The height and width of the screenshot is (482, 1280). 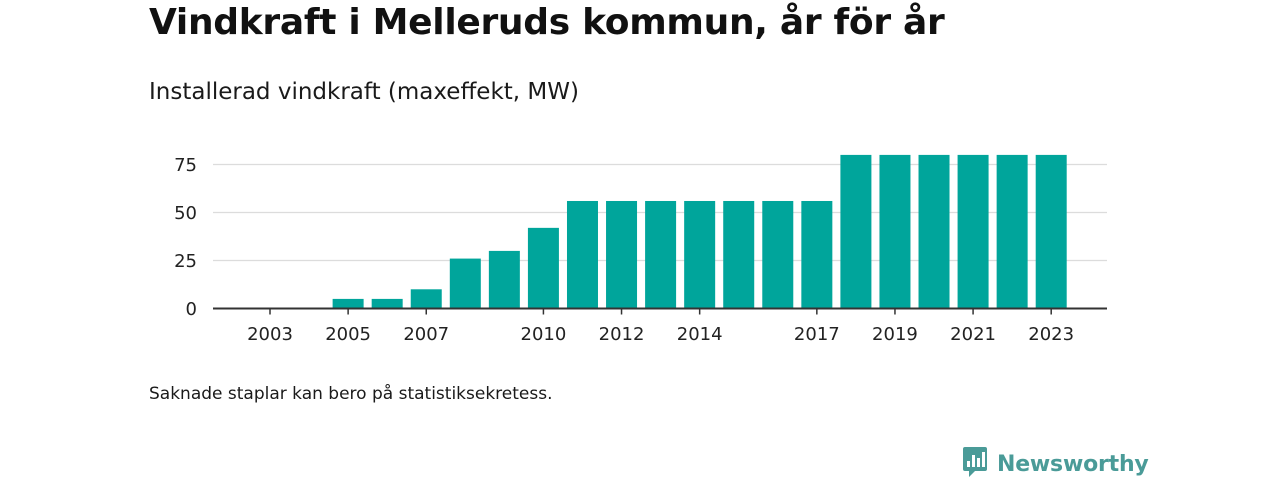 I want to click on bar-2005, so click(x=348, y=303).